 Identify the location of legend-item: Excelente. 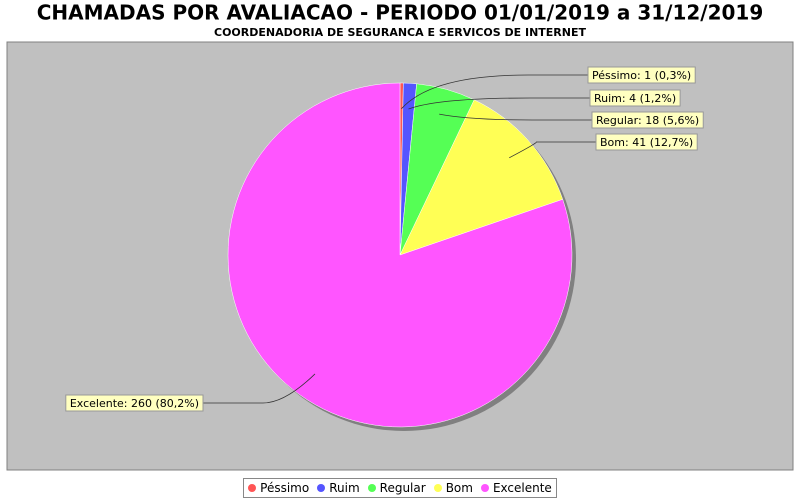
(516, 488).